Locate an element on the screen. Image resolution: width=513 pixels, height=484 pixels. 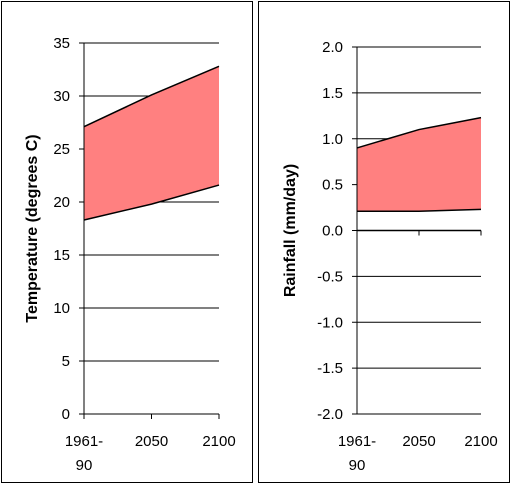
rainfall-y-tick-label: 1.0 is located at coordinates (332, 139).